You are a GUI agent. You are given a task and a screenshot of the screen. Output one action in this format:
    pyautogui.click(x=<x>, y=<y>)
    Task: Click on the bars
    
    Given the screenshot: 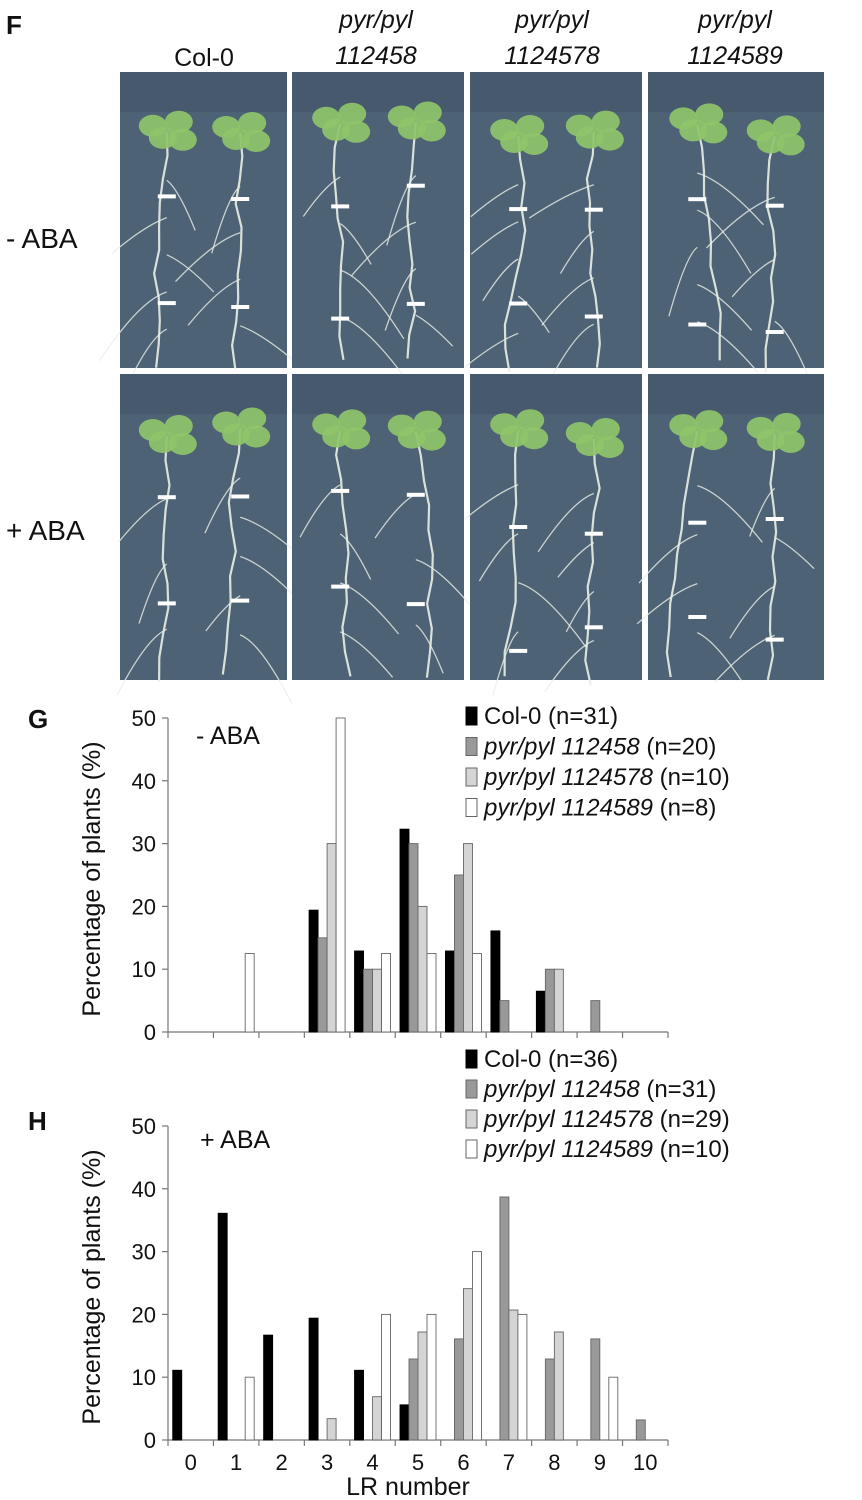 What is the action you would take?
    pyautogui.click(x=409, y=1318)
    